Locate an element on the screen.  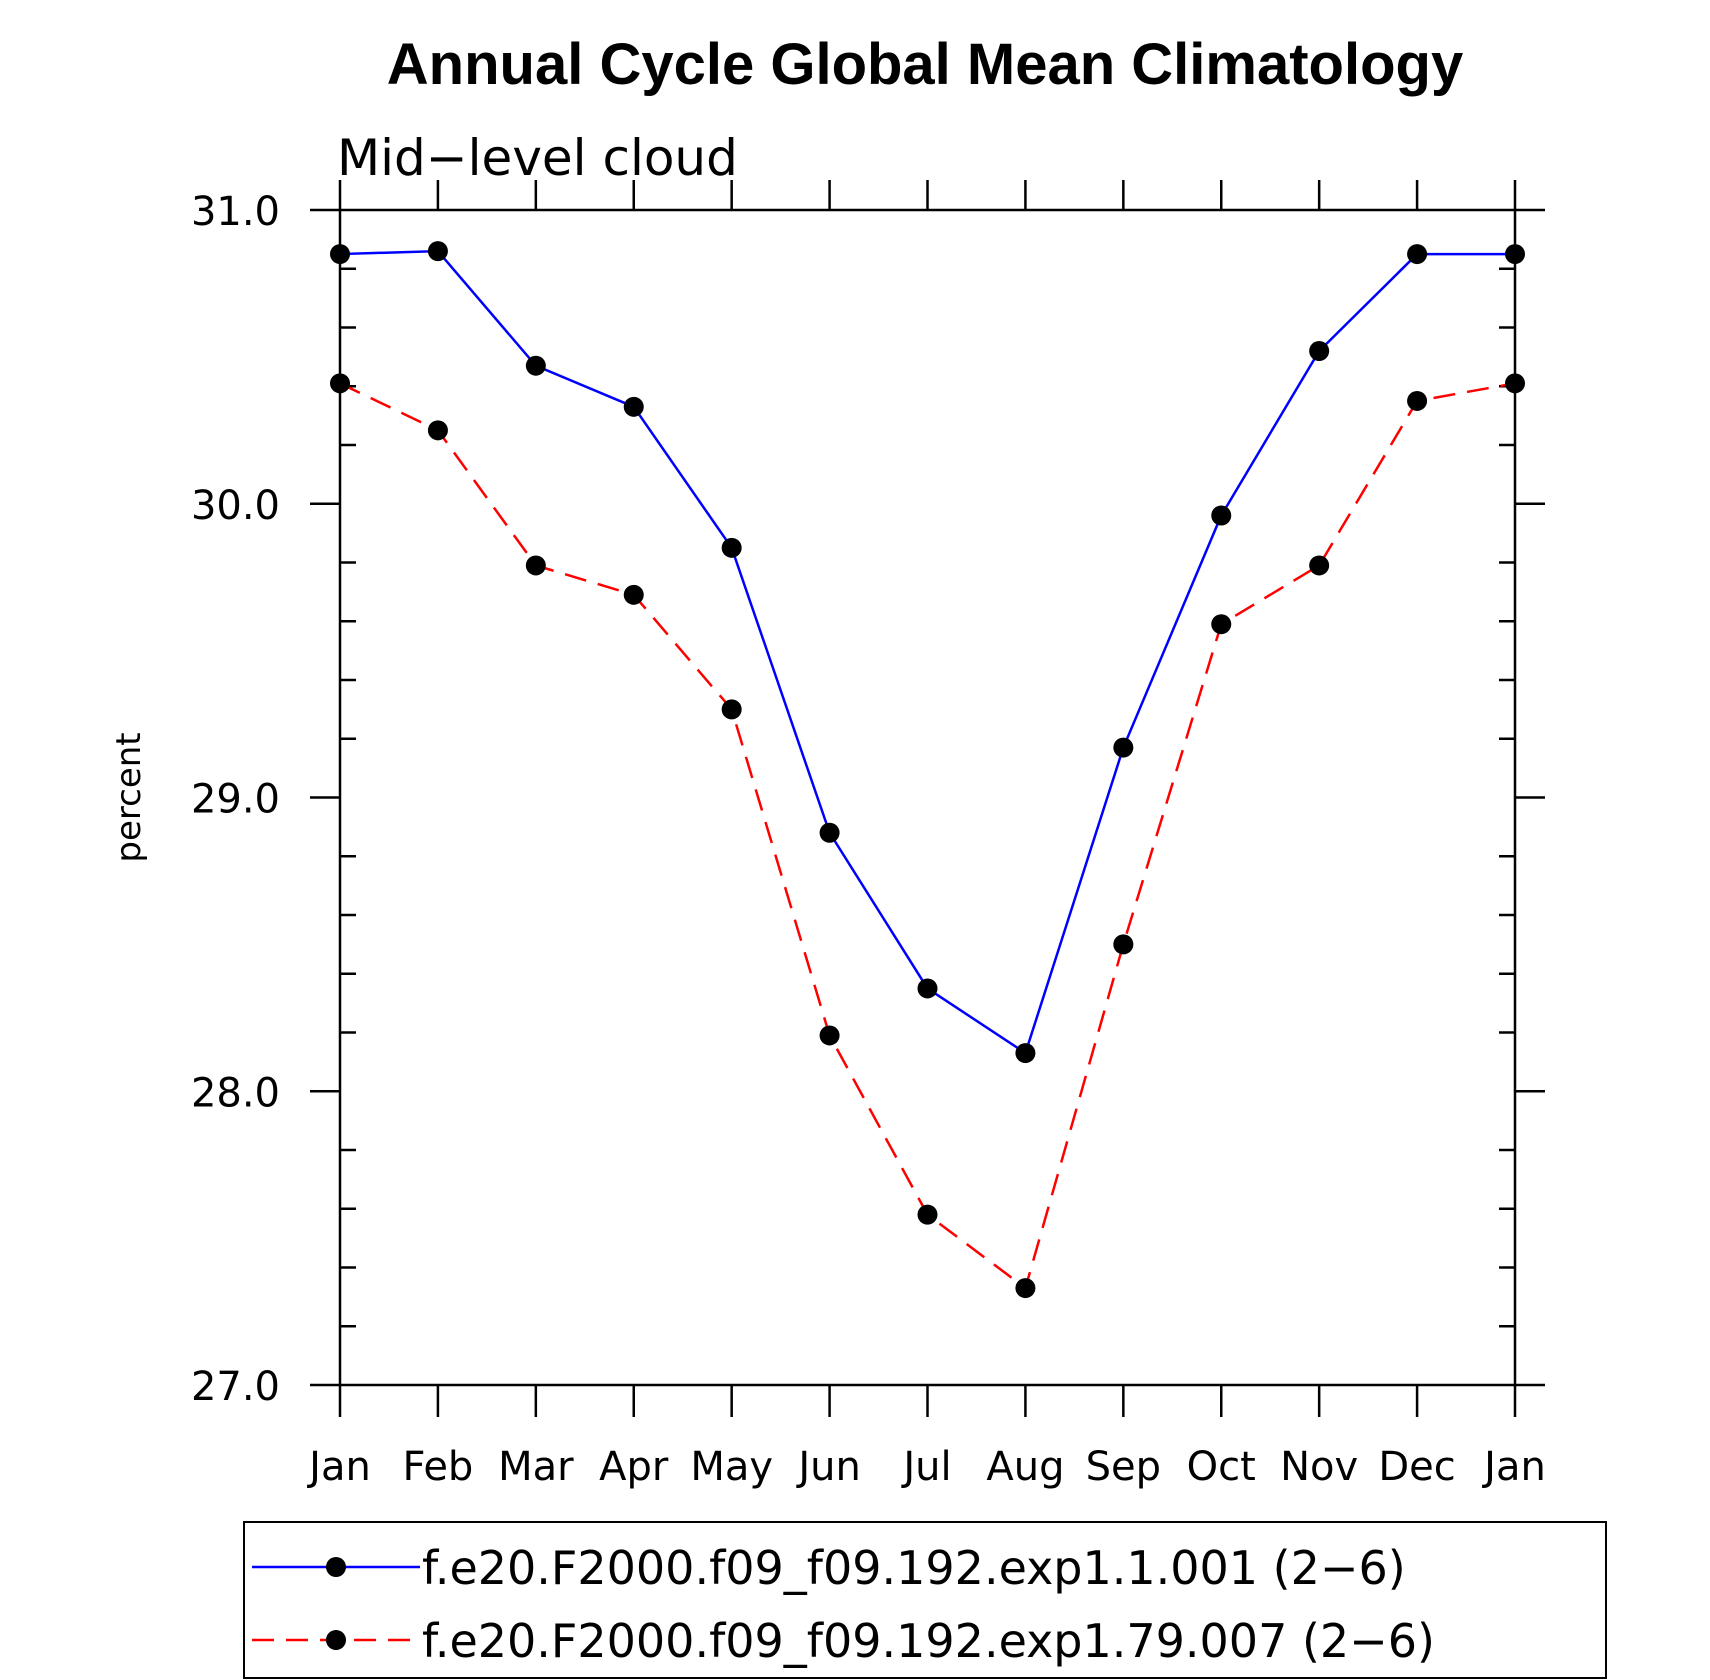
y-tick-label: 29.0 is located at coordinates (235, 800).